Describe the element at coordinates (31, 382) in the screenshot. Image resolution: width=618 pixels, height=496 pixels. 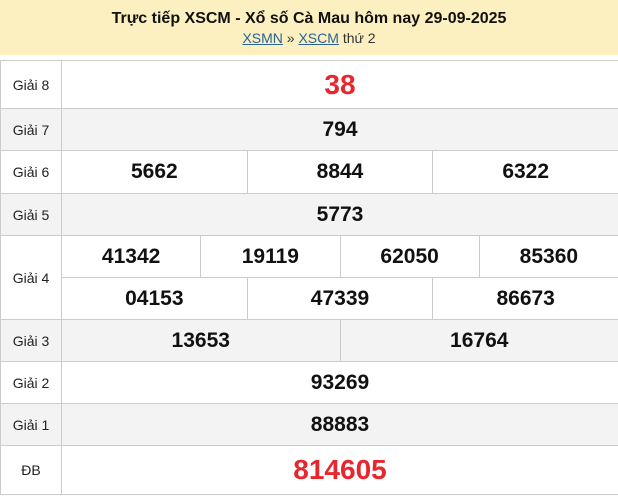
I see `prize-label: Giải 2` at that location.